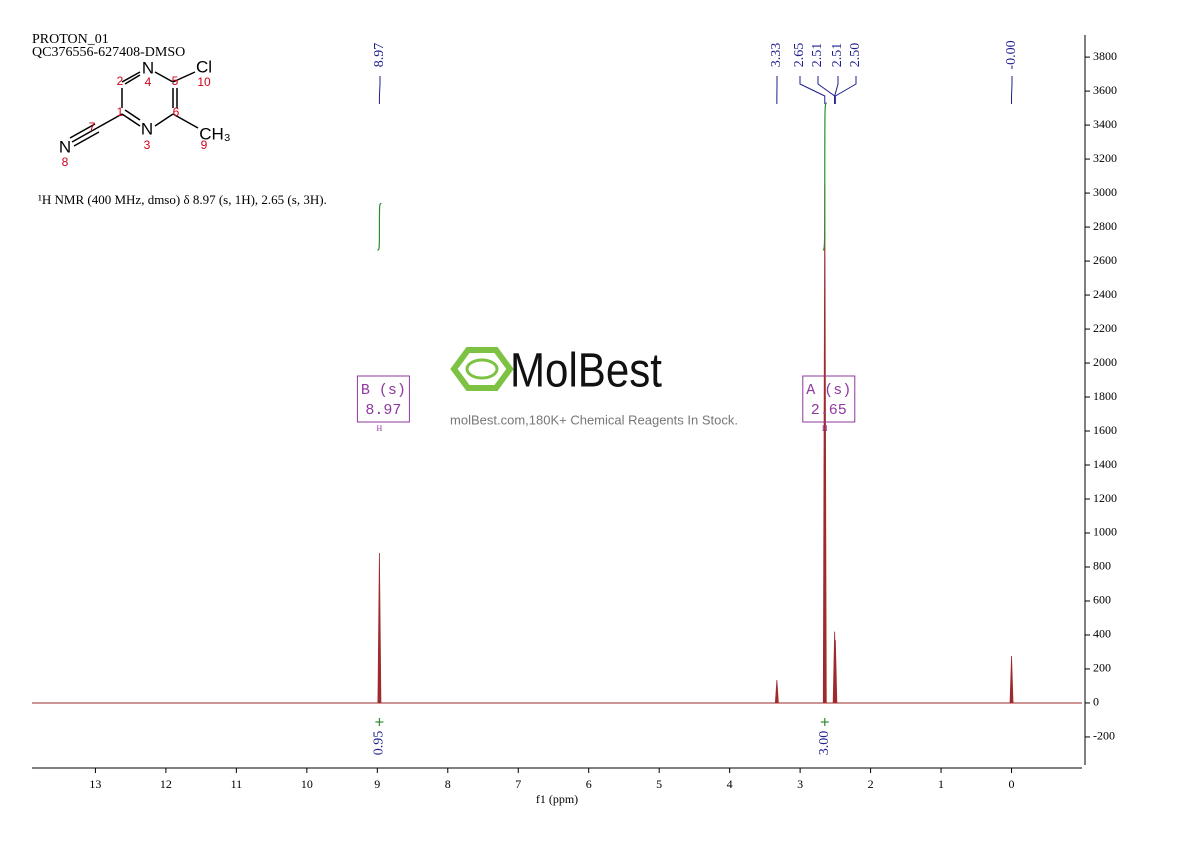 Image resolution: width=1190 pixels, height=841 pixels. I want to click on peak-label: 3.33, so click(776, 55).